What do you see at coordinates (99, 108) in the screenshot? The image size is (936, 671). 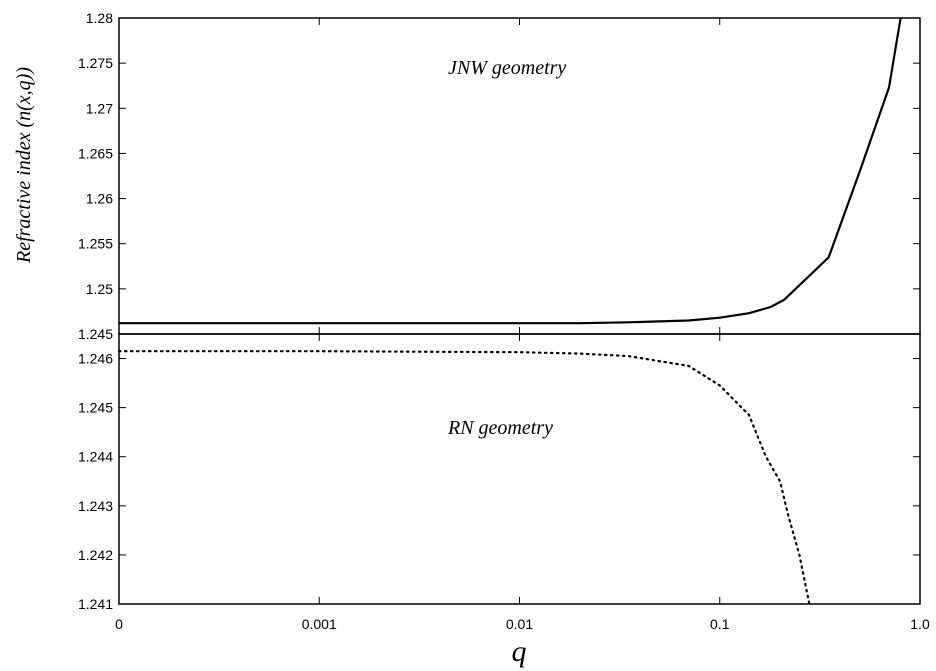 I see `y-tick-label: 1.27` at bounding box center [99, 108].